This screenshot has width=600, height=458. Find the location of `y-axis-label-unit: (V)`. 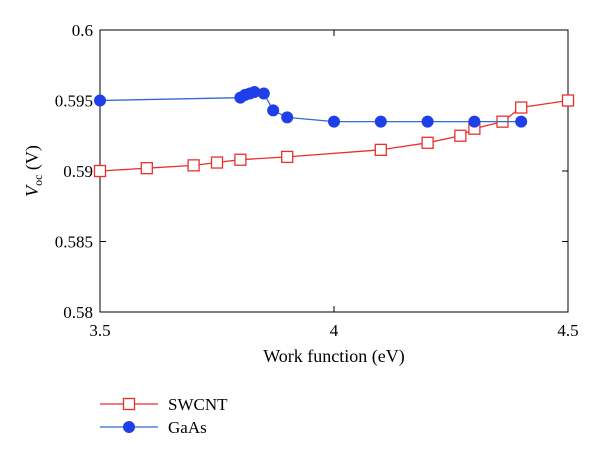

y-axis-label-unit: (V) is located at coordinates (32, 160).